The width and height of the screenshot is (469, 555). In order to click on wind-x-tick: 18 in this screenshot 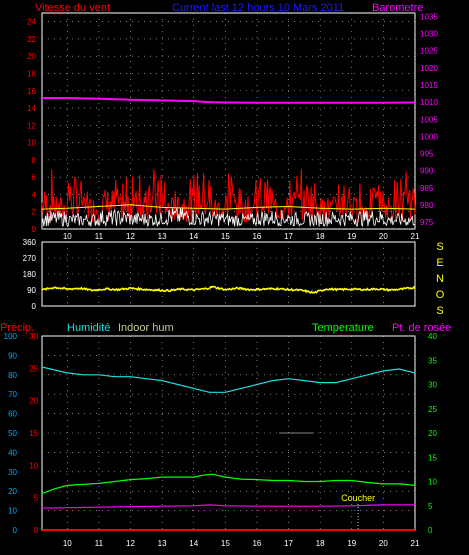, I will do `click(320, 236)`.